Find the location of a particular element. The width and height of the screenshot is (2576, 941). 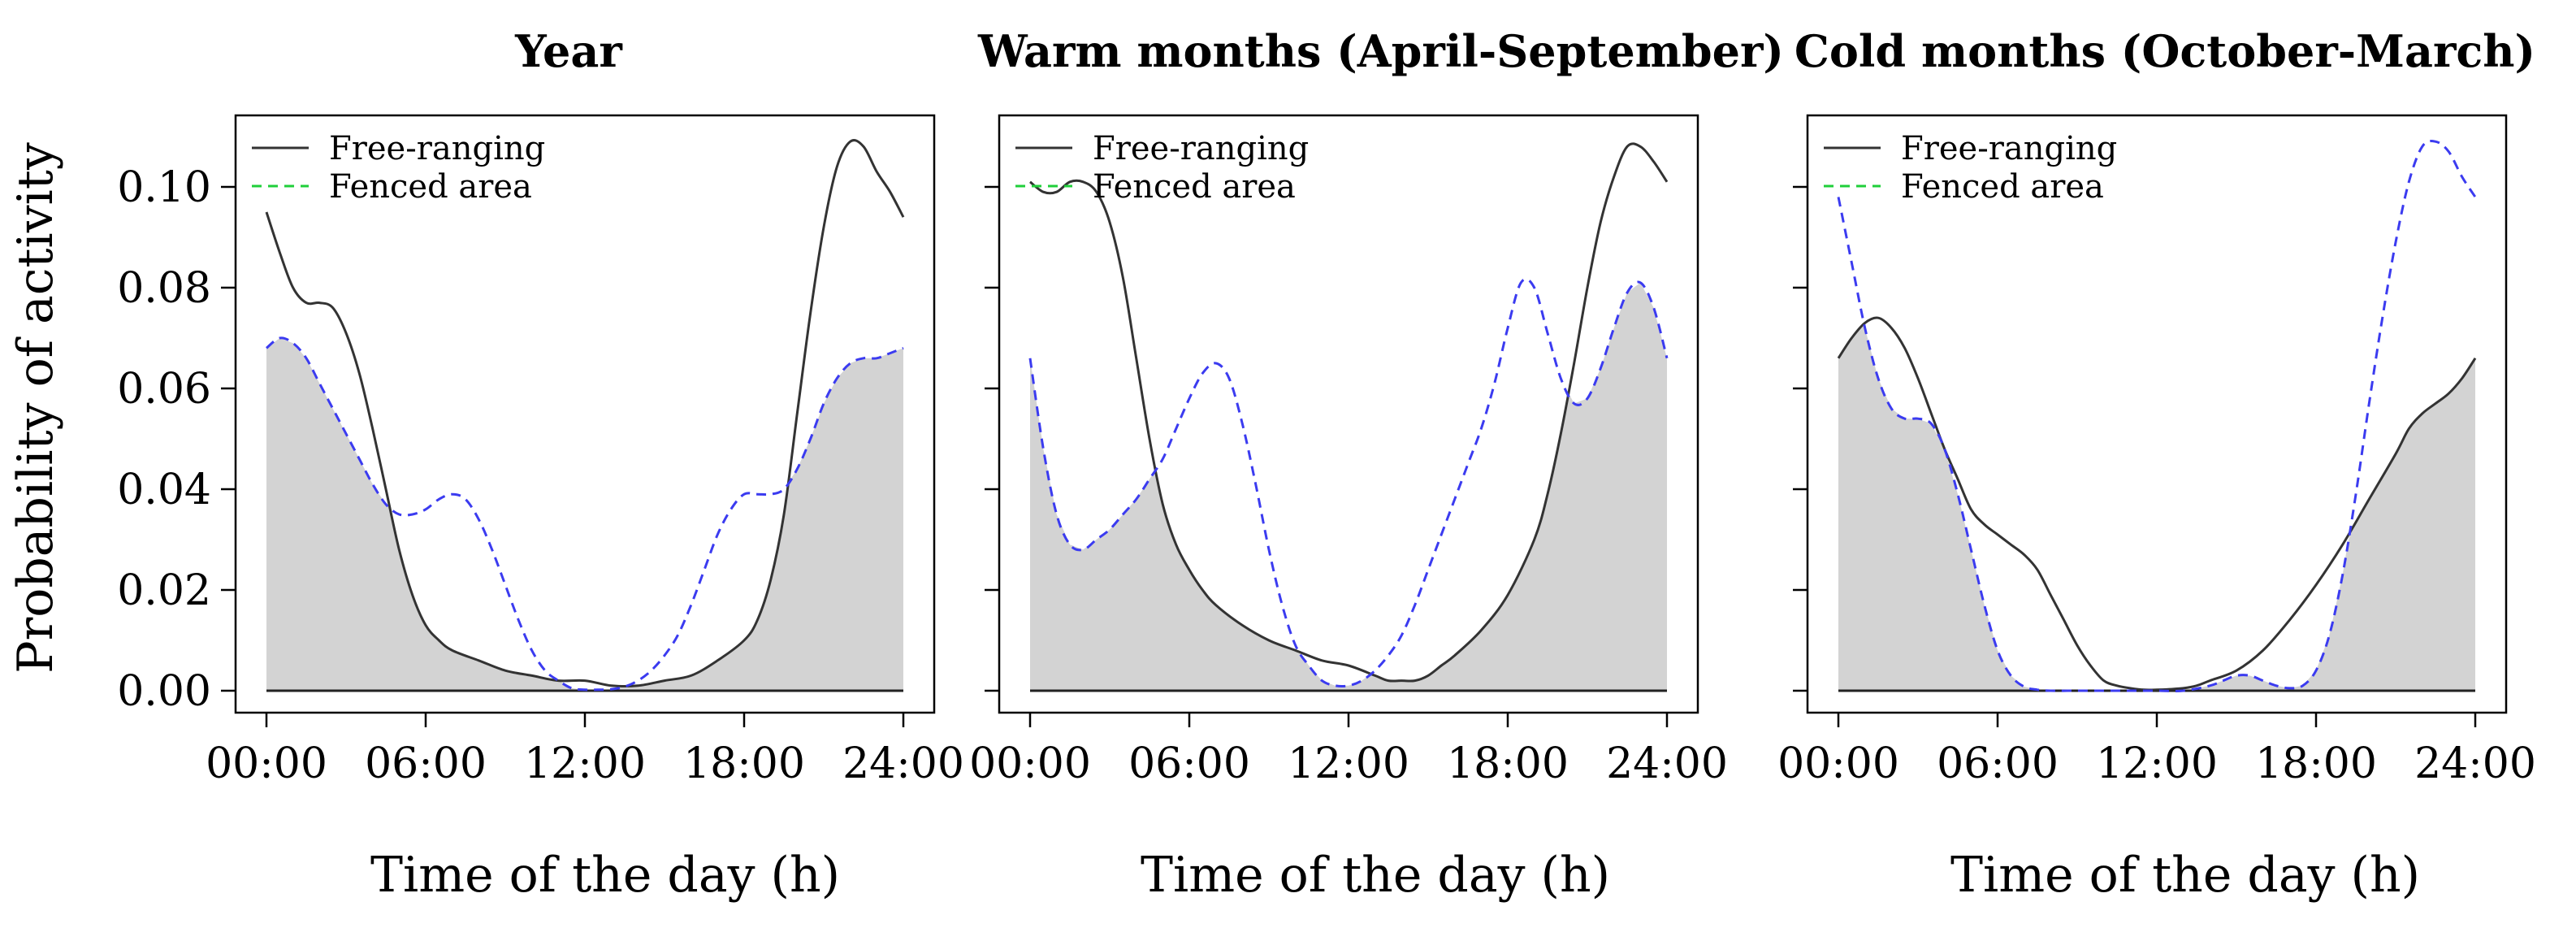

y-ticks: 0.00 0.02 0.04 0.06 0.08 0.10 is located at coordinates (176, 439).